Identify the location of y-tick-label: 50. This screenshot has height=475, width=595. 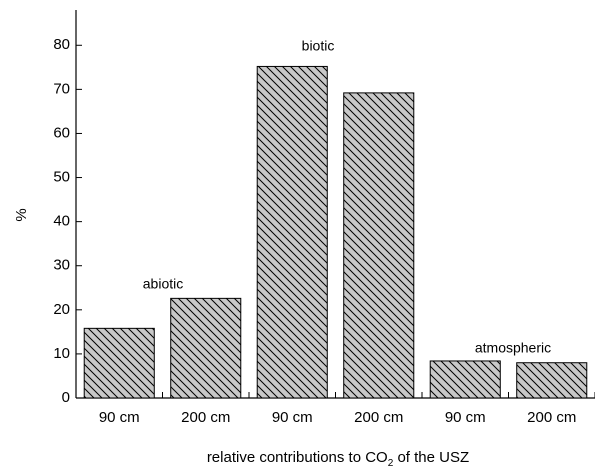
(61, 177).